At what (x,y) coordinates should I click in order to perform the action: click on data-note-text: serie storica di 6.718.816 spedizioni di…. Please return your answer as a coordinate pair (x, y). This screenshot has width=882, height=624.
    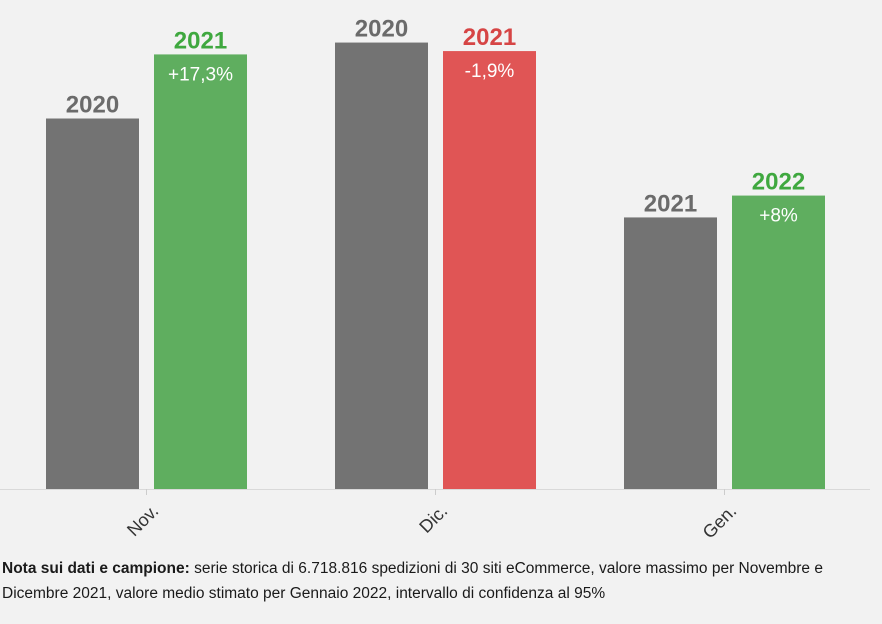
    Looking at the image, I should click on (412, 581).